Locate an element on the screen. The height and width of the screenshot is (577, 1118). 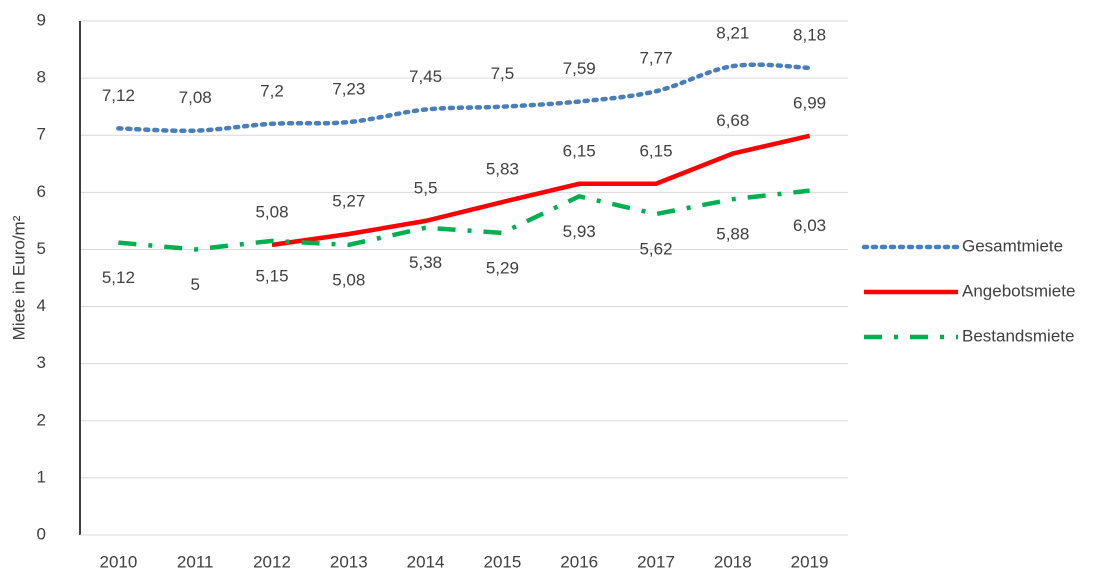
y-tick-label: 1 is located at coordinates (41, 476).